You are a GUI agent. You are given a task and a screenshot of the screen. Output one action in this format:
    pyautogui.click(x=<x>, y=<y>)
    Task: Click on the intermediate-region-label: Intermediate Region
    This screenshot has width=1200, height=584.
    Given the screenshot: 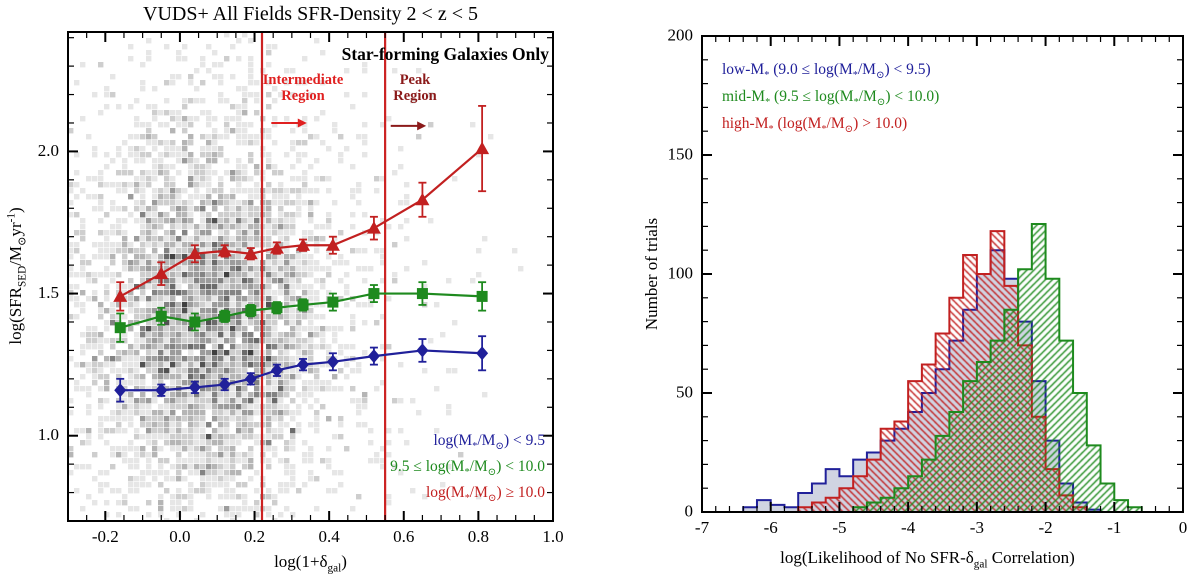 What is the action you would take?
    pyautogui.click(x=303, y=88)
    